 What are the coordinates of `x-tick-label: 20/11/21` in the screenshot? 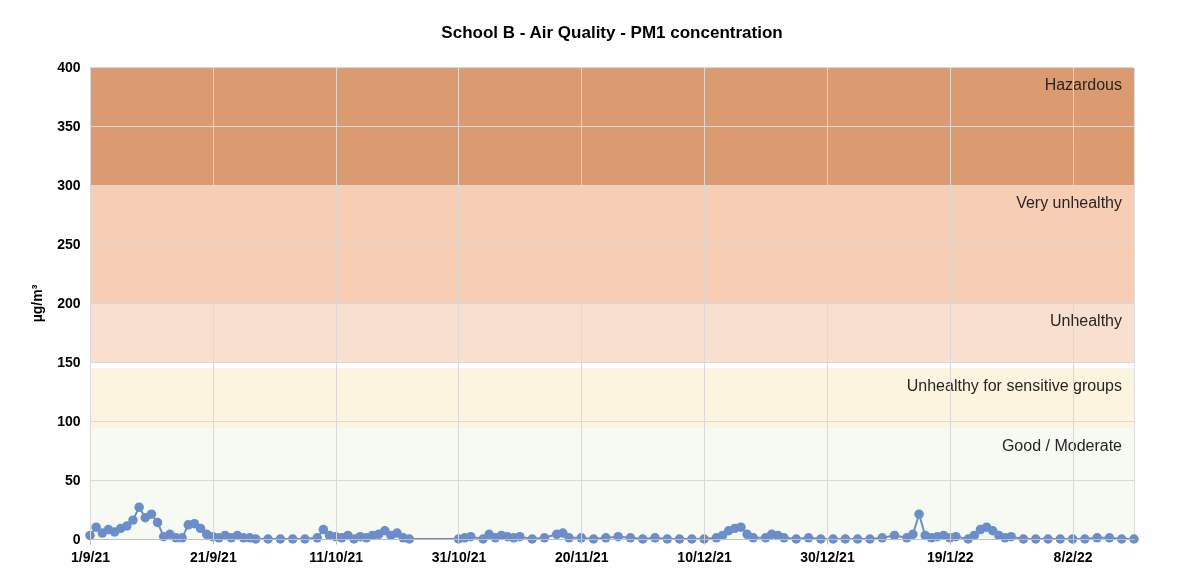 It's located at (581, 556).